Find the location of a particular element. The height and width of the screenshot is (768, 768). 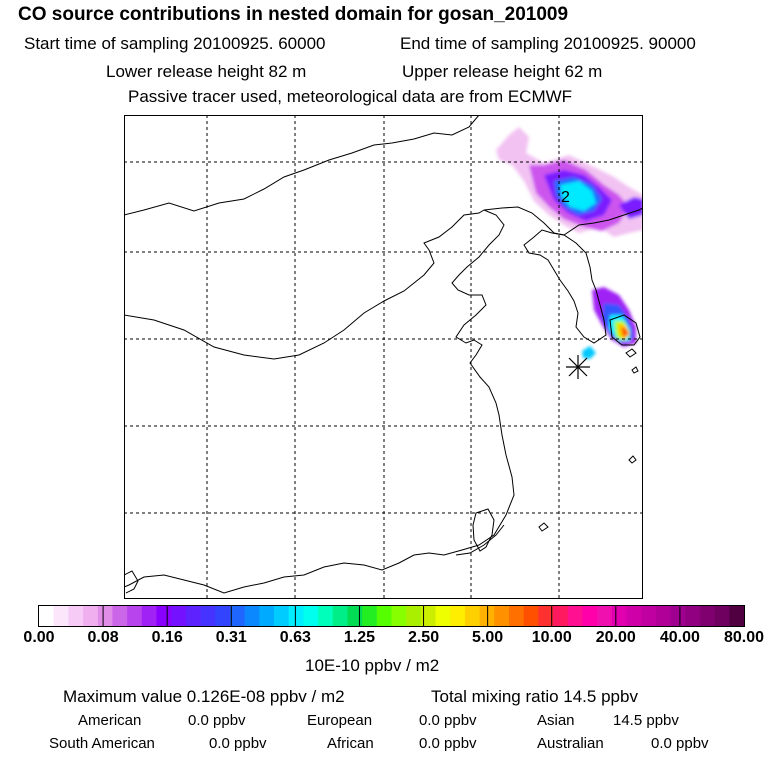

end-time-label: End time of sampling 20100925. 90000 is located at coordinates (548, 43).